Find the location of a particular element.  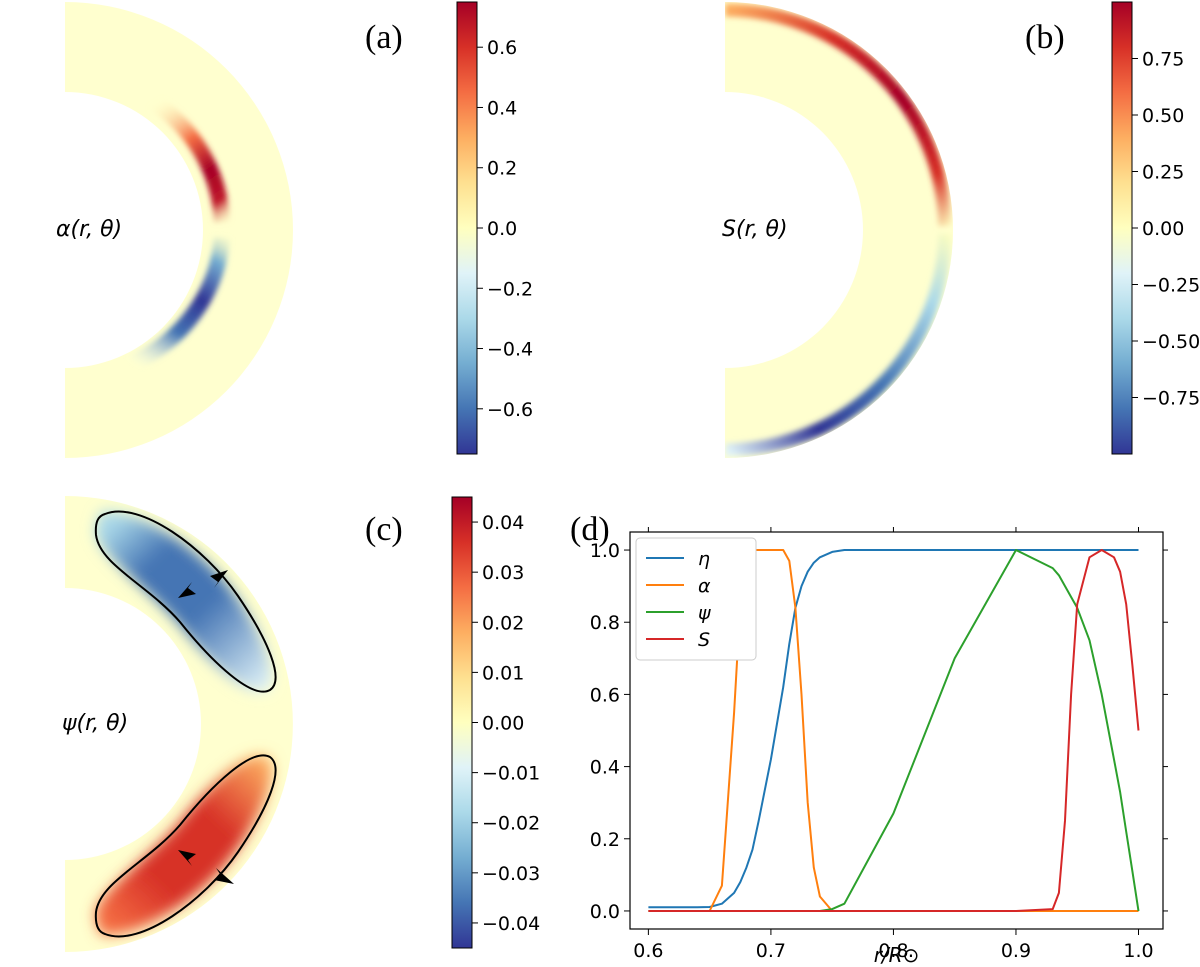

panel-b-field-label: S(r, θ) is located at coordinates (755, 229).